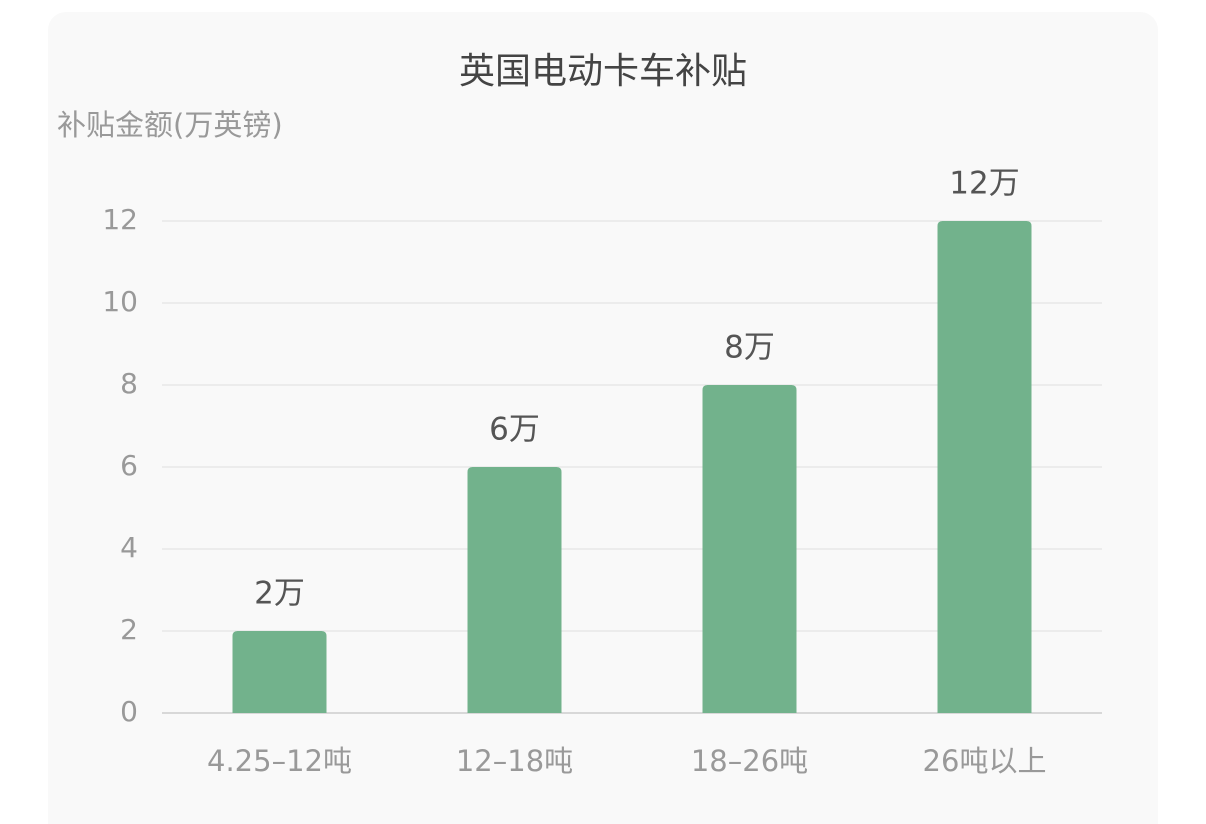 The width and height of the screenshot is (1206, 824). What do you see at coordinates (129, 383) in the screenshot?
I see `y-tick-label: 8` at bounding box center [129, 383].